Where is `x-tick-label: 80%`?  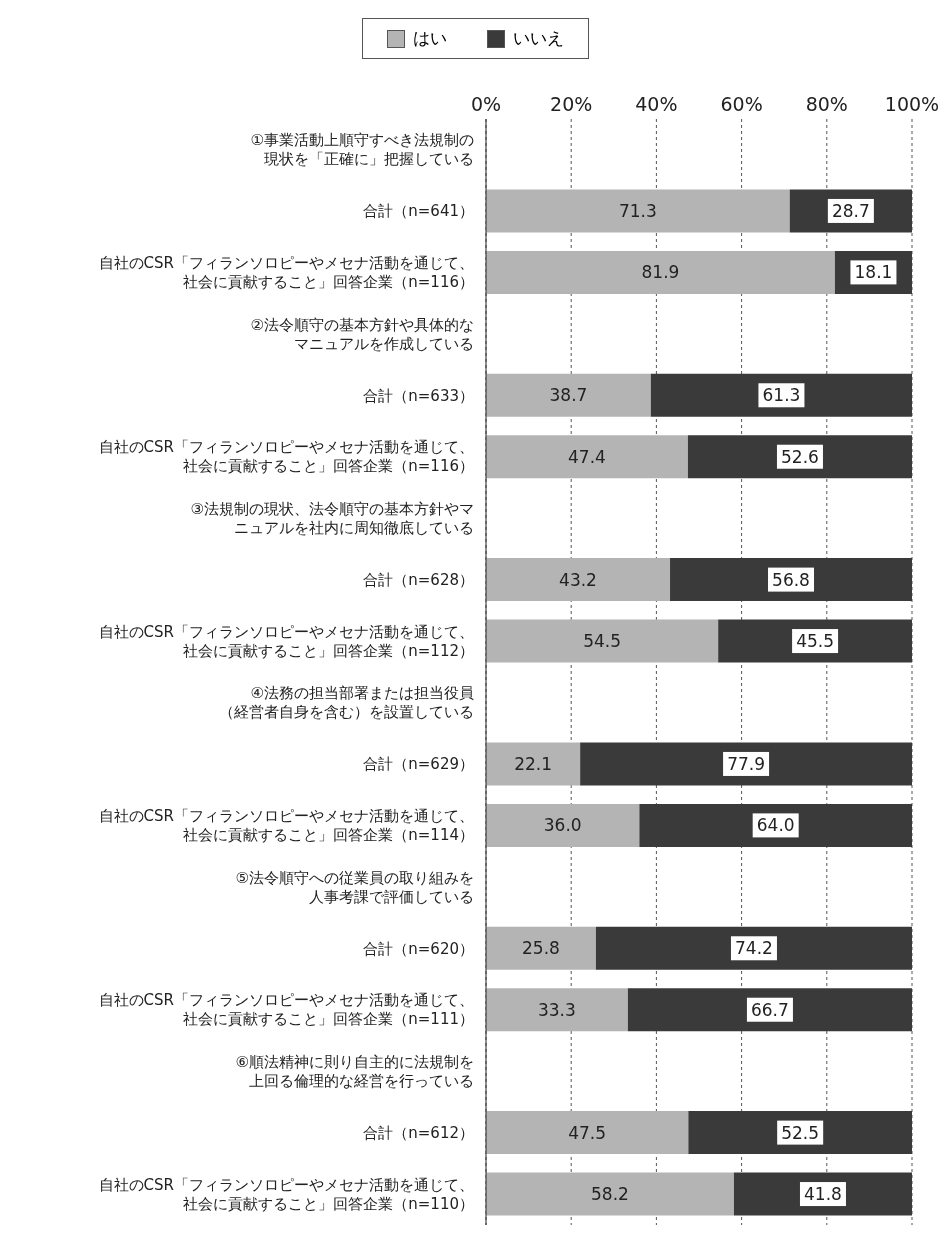
x-tick-label: 80% is located at coordinates (826, 104).